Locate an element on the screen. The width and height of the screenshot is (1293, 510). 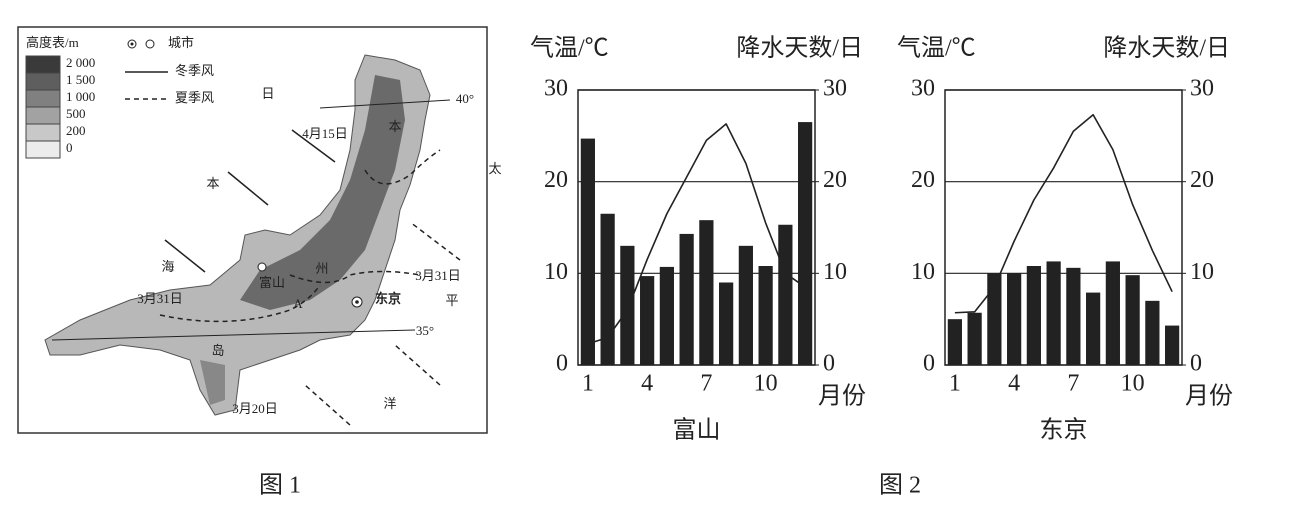
legend-label: 冬季风 is located at coordinates (194, 70).